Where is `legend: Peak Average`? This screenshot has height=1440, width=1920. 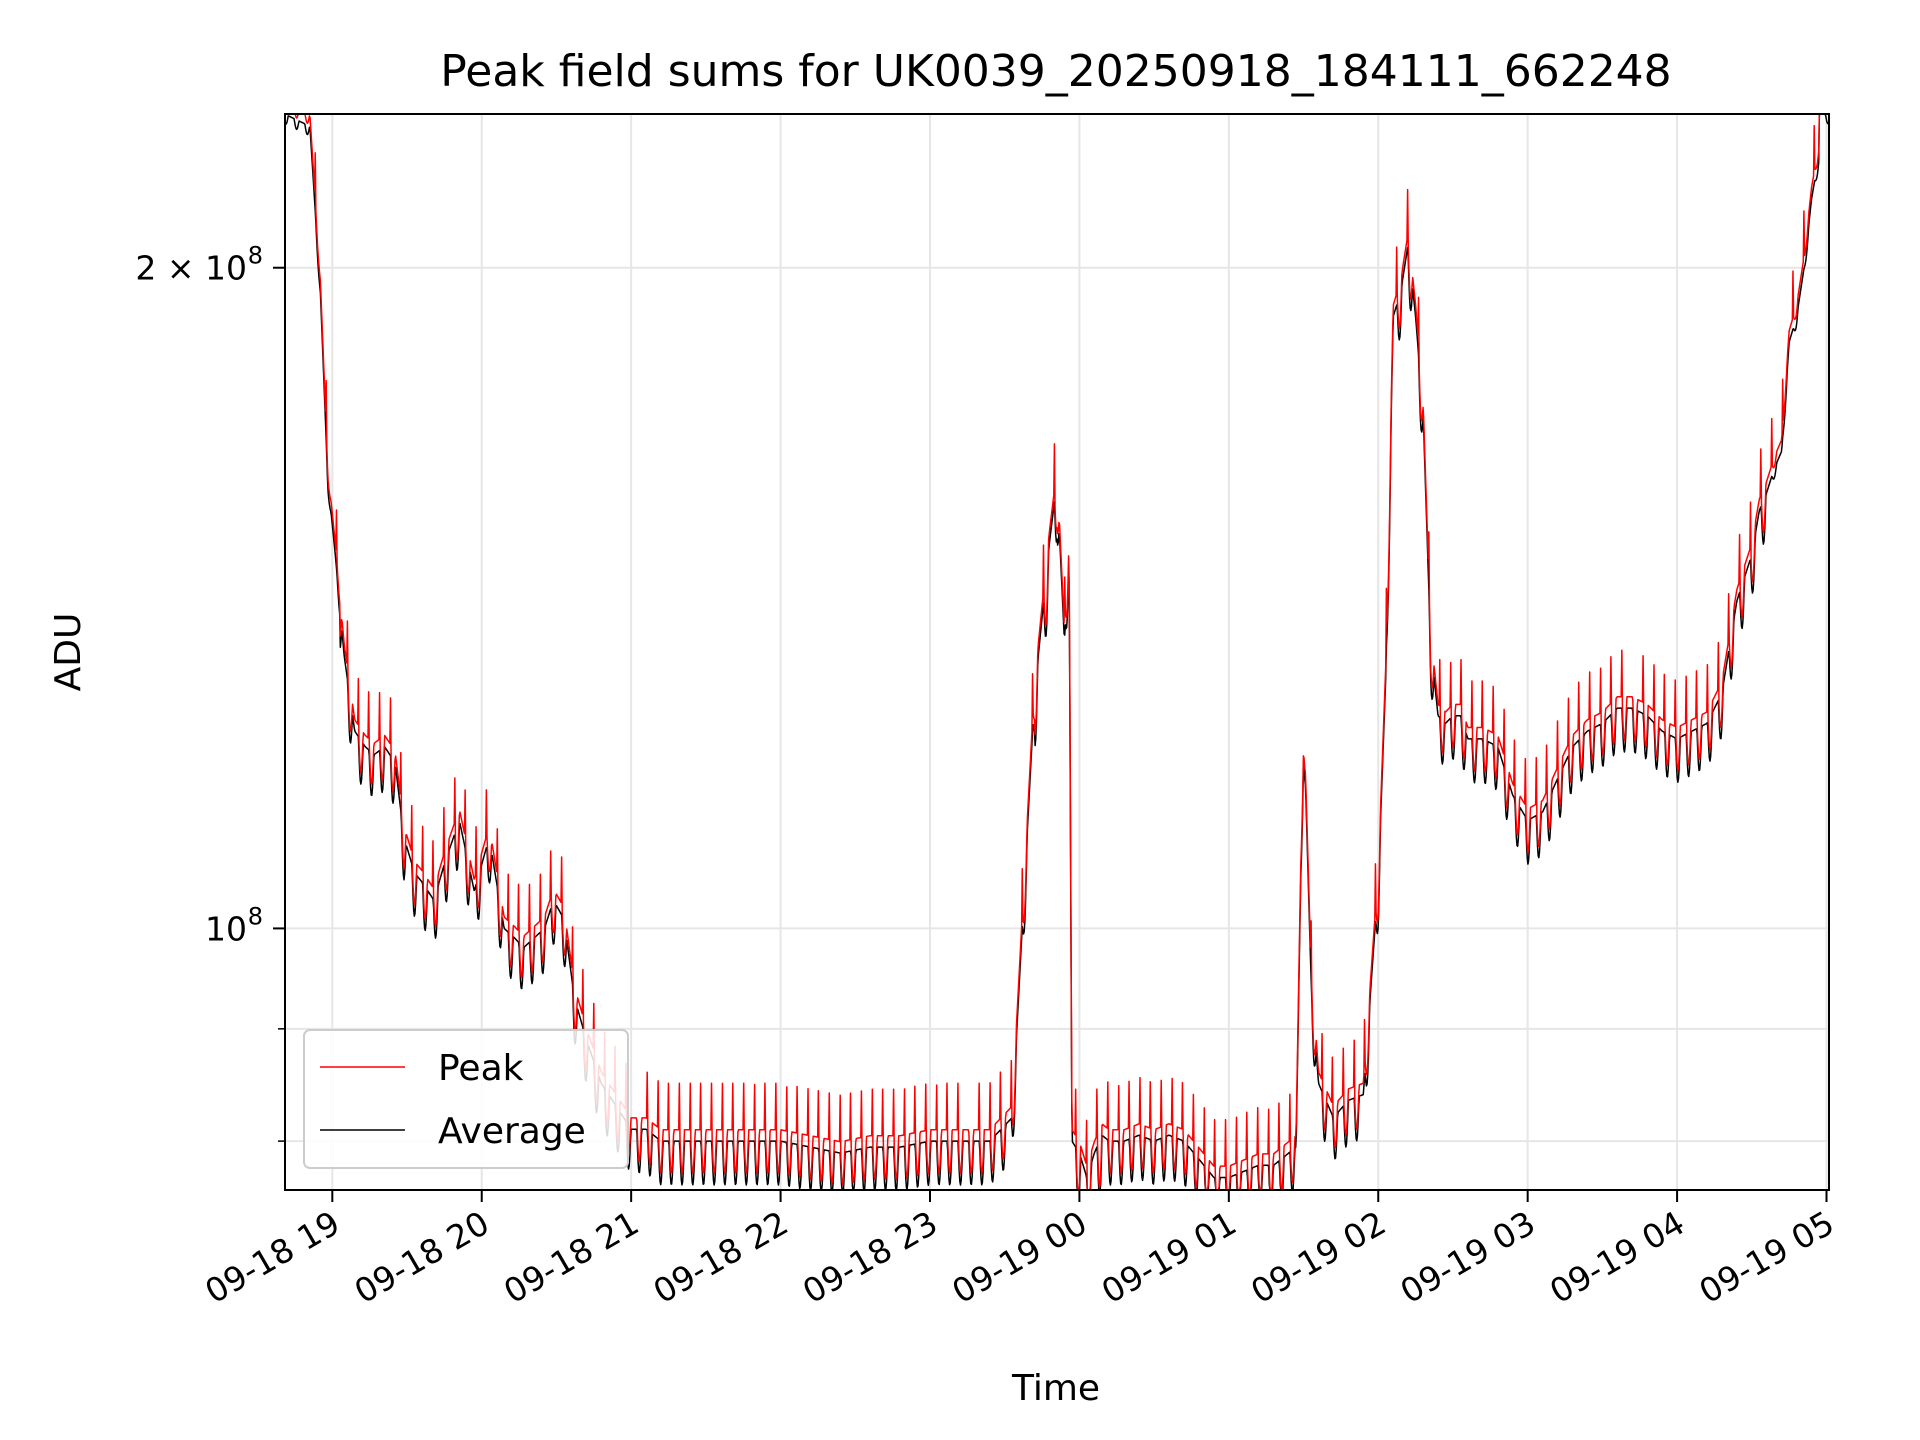 legend: Peak Average is located at coordinates (466, 1099).